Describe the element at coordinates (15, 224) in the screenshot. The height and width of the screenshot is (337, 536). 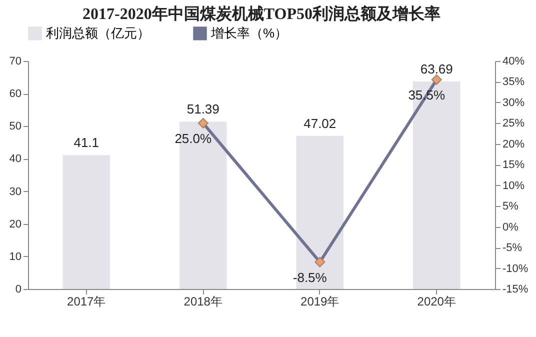
I see `y-tick-label: 20` at that location.